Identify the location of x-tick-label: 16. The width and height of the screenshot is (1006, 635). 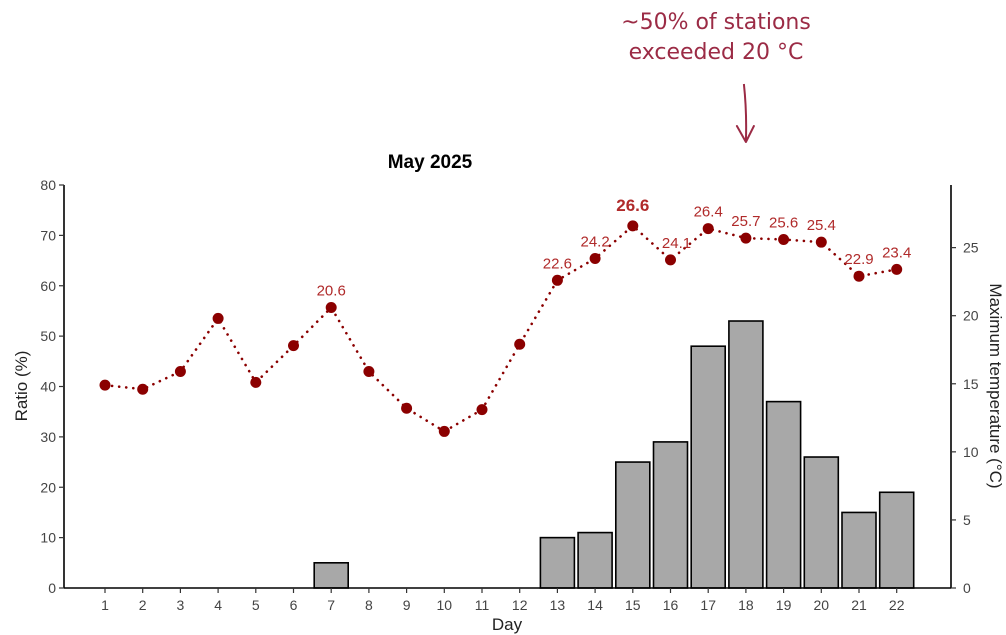
(671, 605).